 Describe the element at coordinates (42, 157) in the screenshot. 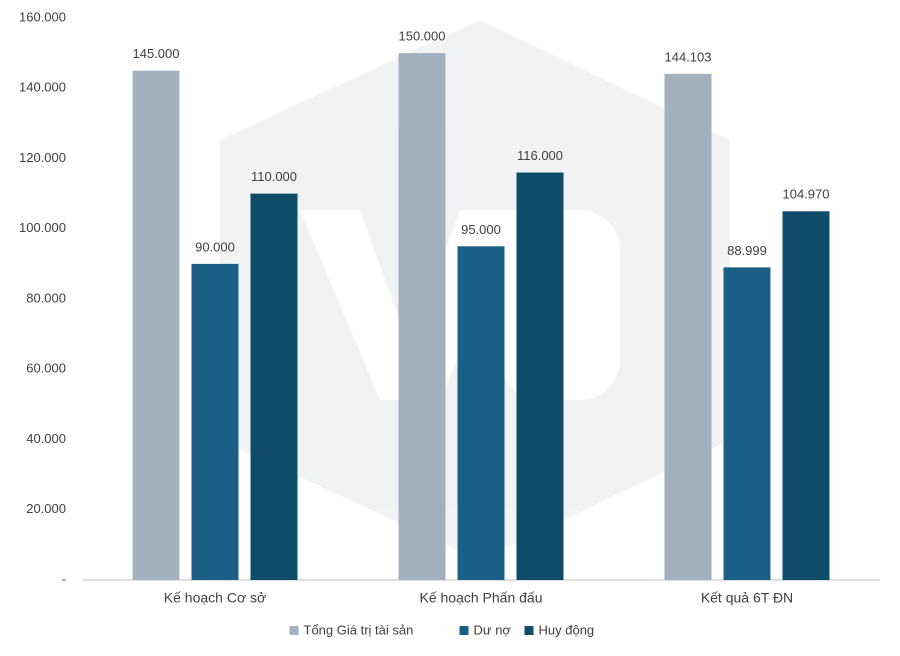

I see `y-tick-label: 120.000` at that location.